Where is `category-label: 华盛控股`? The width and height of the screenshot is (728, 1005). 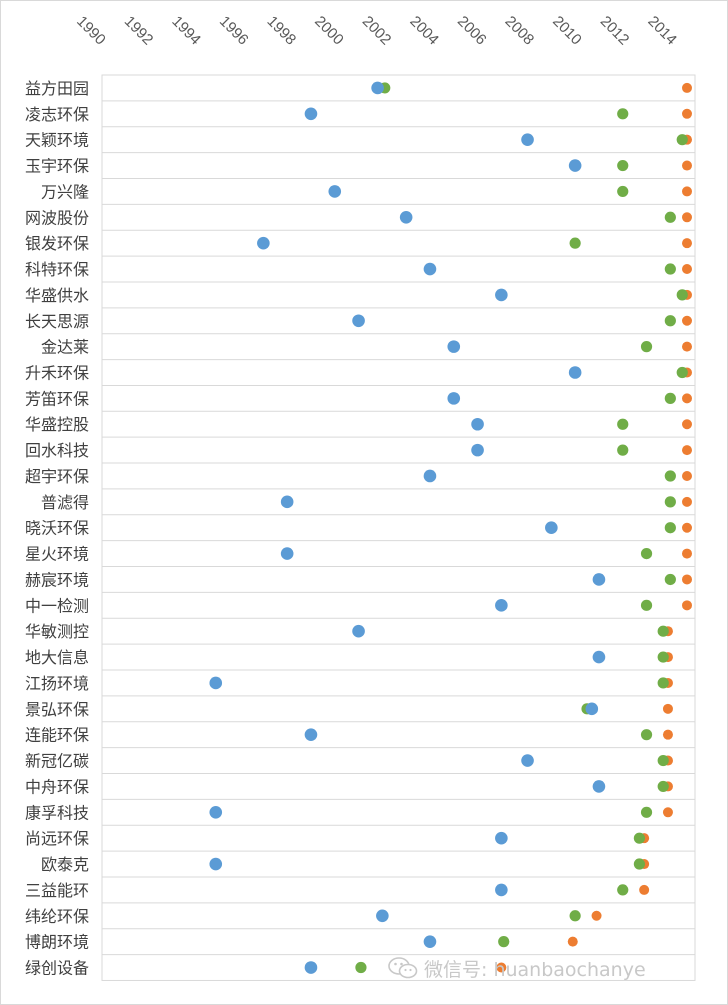
category-label: 华盛控股 is located at coordinates (57, 424).